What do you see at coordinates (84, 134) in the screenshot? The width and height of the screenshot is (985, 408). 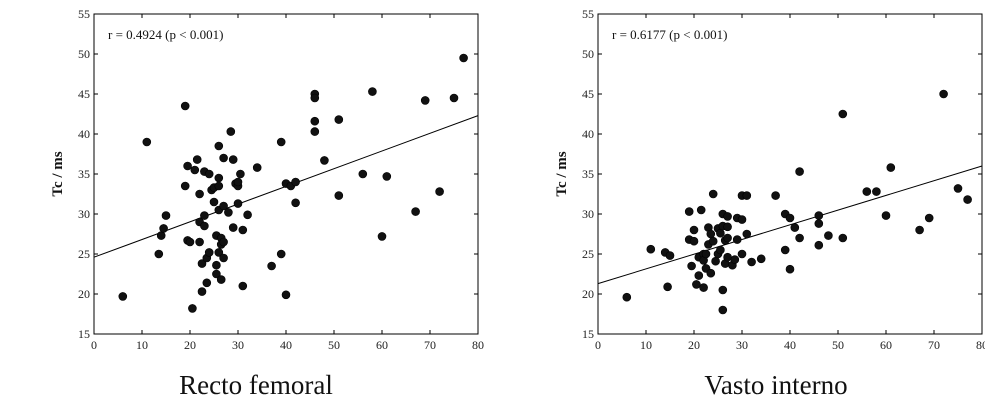 I see `y-tick-label: 40` at bounding box center [84, 134].